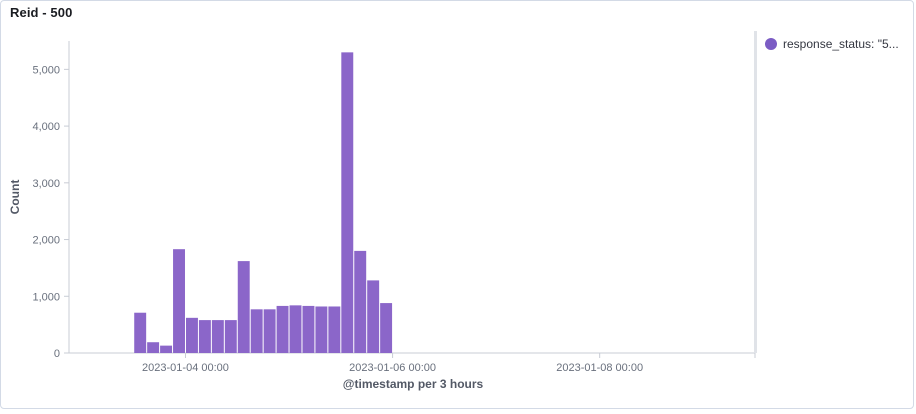  I want to click on y-tick-label: 4,000, so click(46, 127).